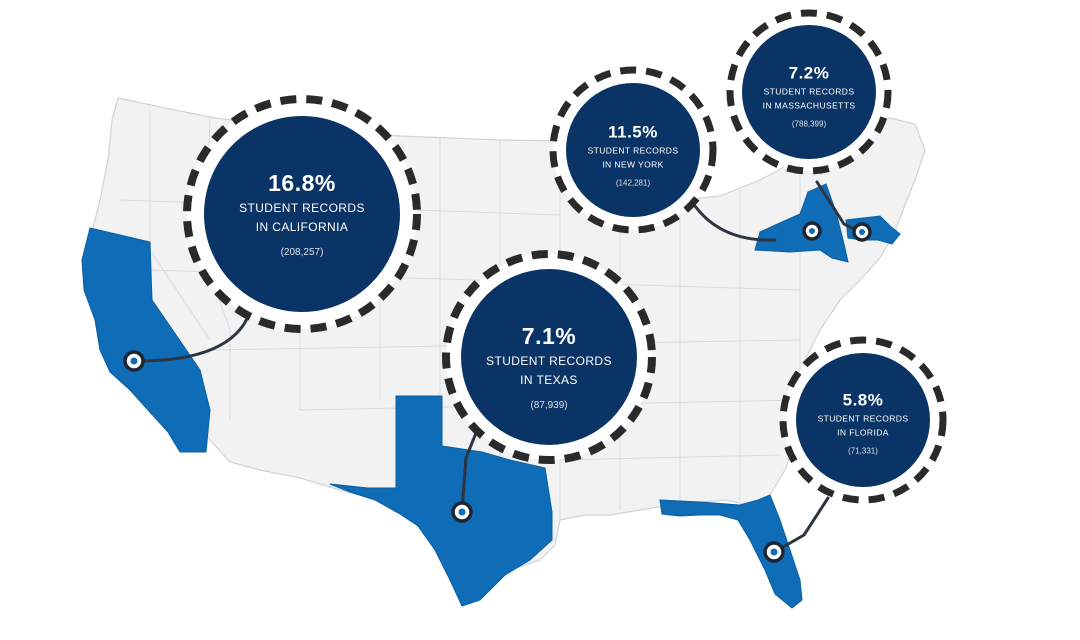 This screenshot has width=1080, height=640. Describe the element at coordinates (302, 252) in the screenshot. I see `california-count: (208,257)` at that location.